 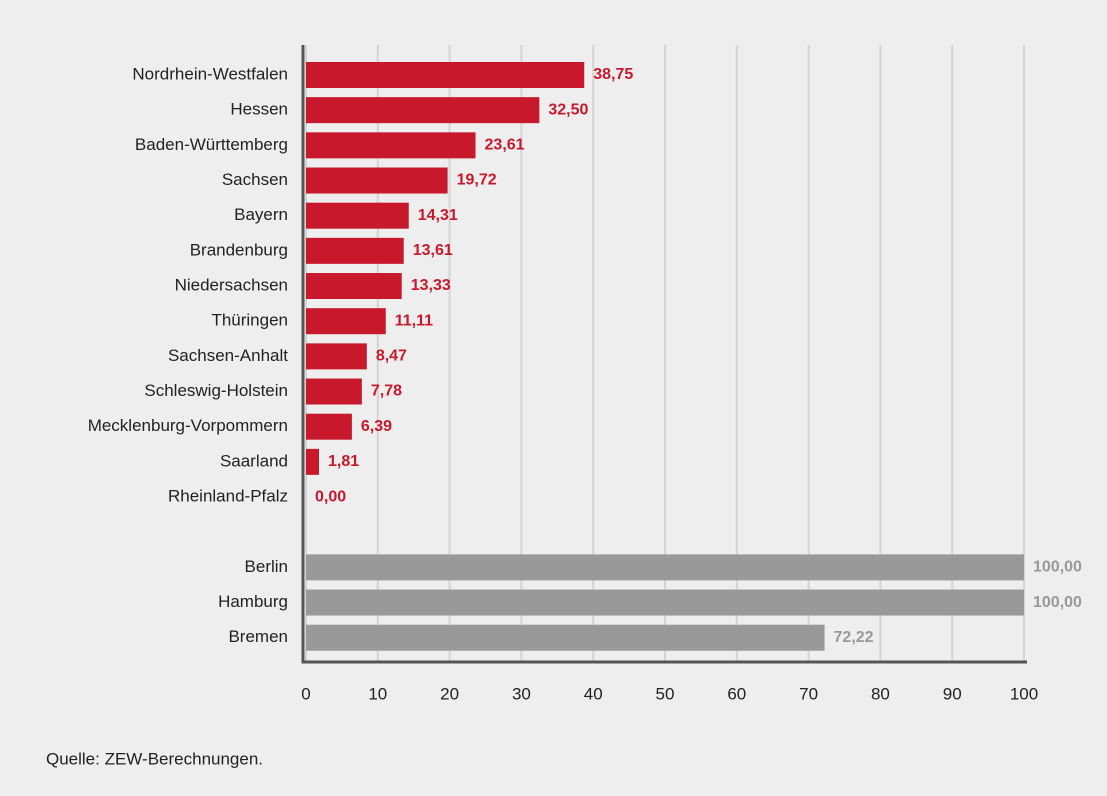 What do you see at coordinates (377, 693) in the screenshot?
I see `x-tick-label: 10` at bounding box center [377, 693].